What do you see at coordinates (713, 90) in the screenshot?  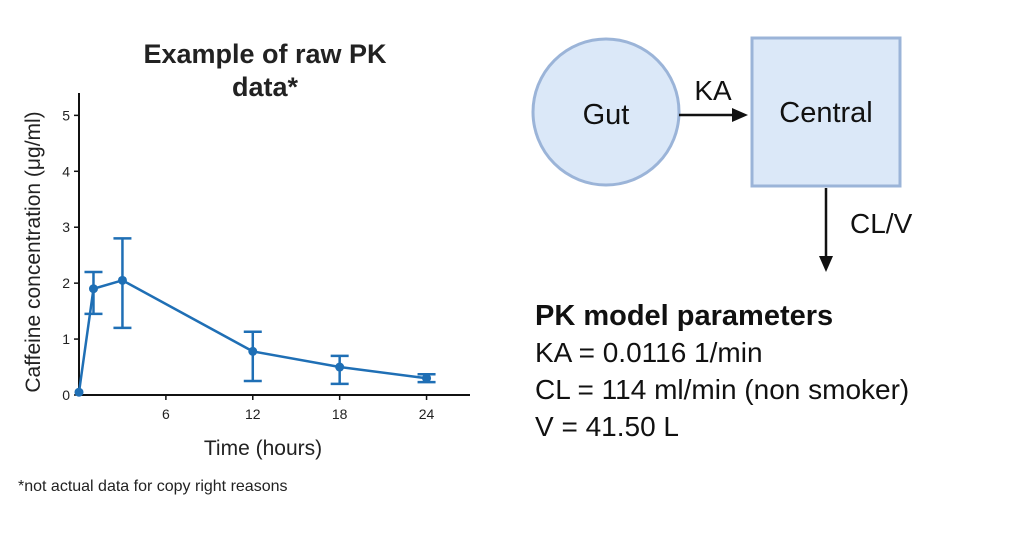 I see `ka-label: KA` at bounding box center [713, 90].